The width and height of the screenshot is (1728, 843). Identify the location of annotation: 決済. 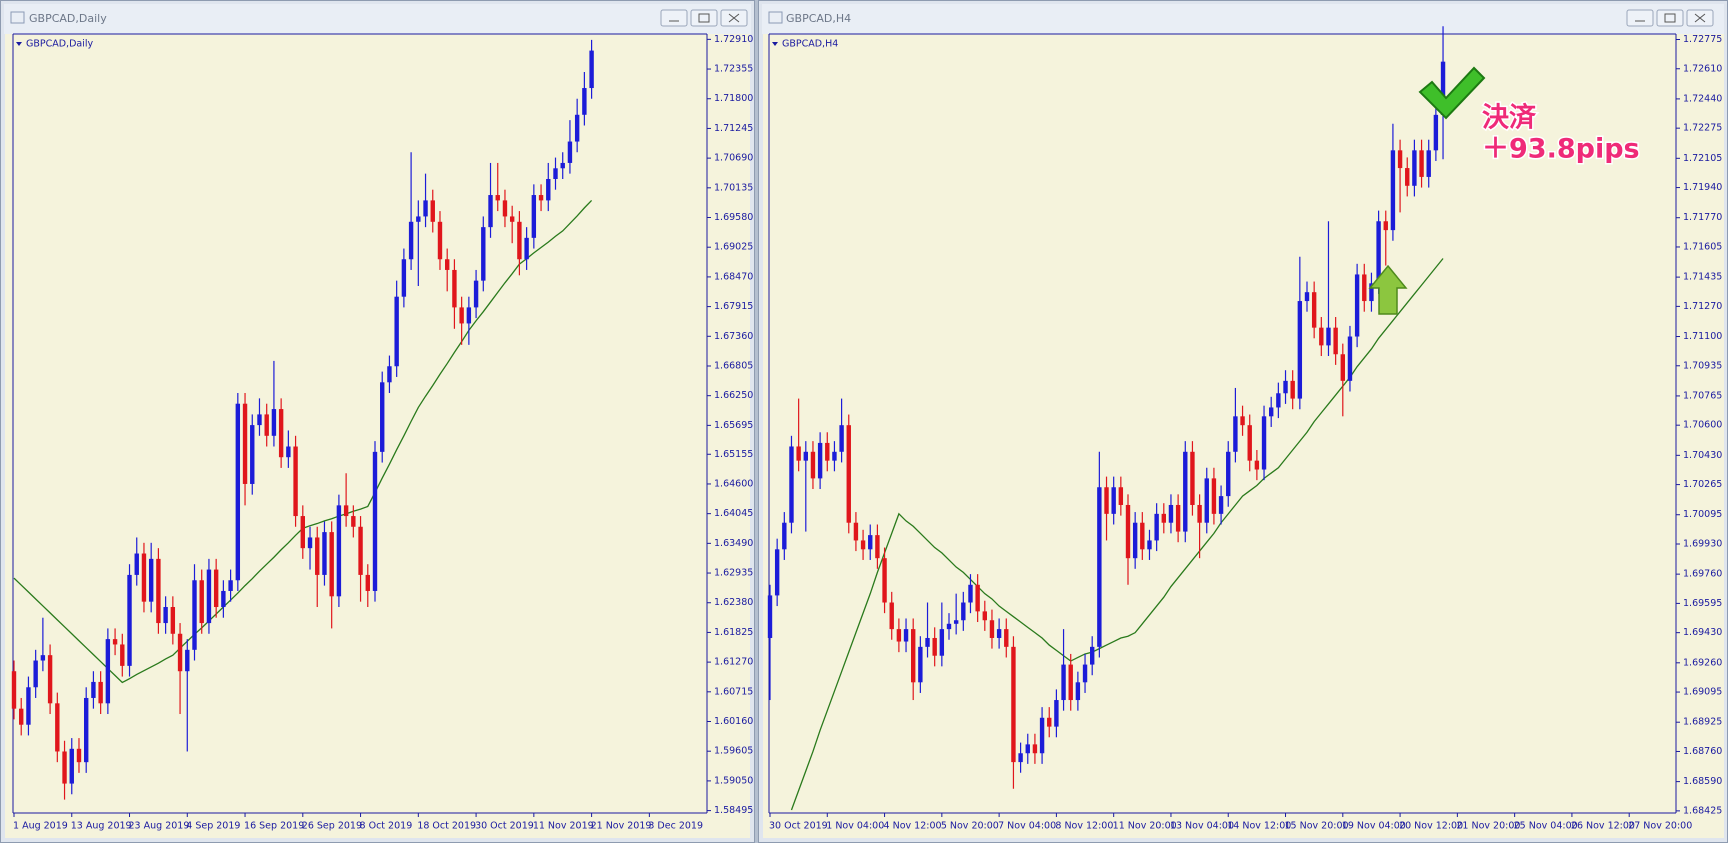
(1509, 118).